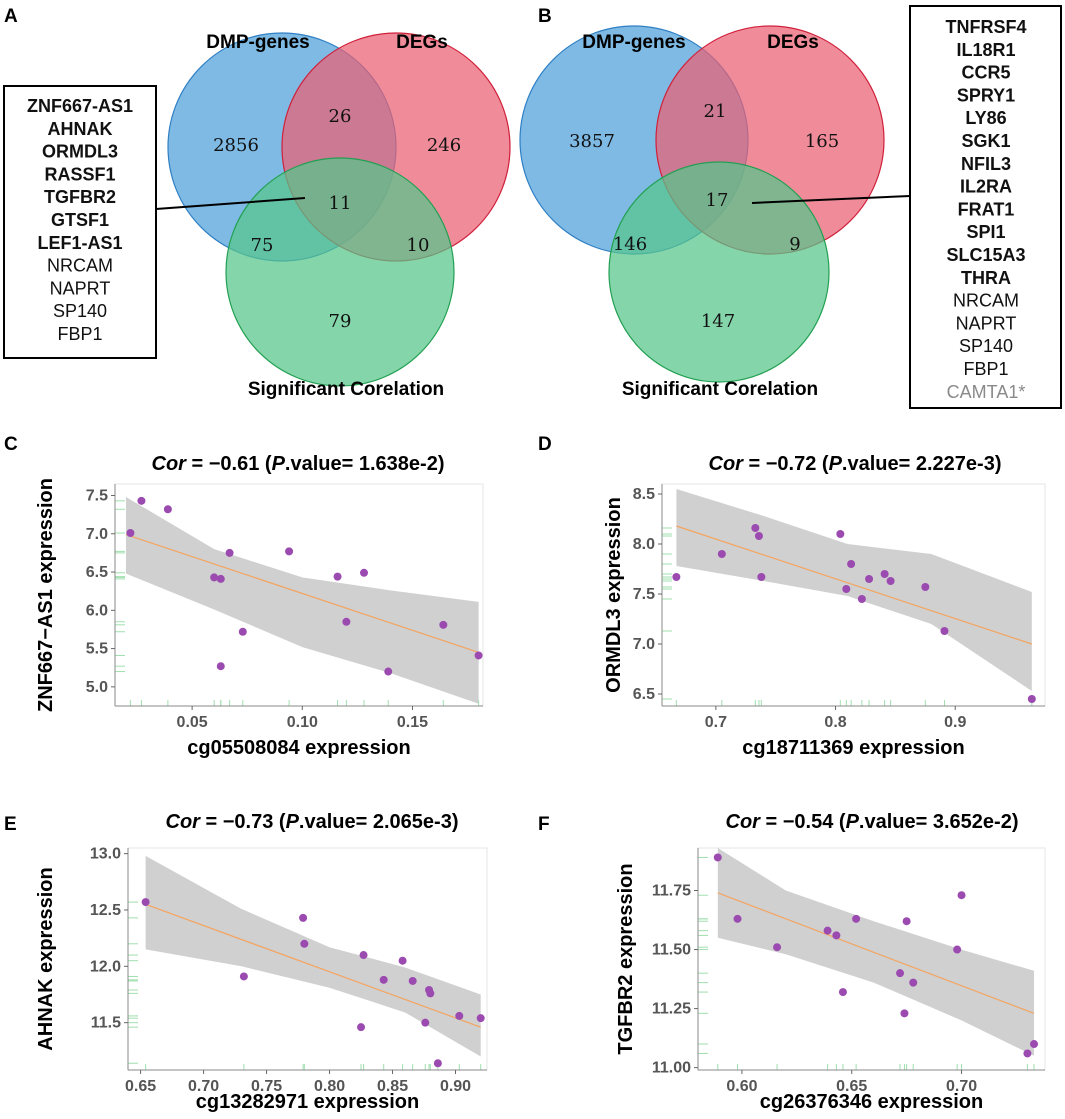 The height and width of the screenshot is (1119, 1065). Describe the element at coordinates (671, 1068) in the screenshot. I see `plot-f-y-tick-label: 11.00` at that location.